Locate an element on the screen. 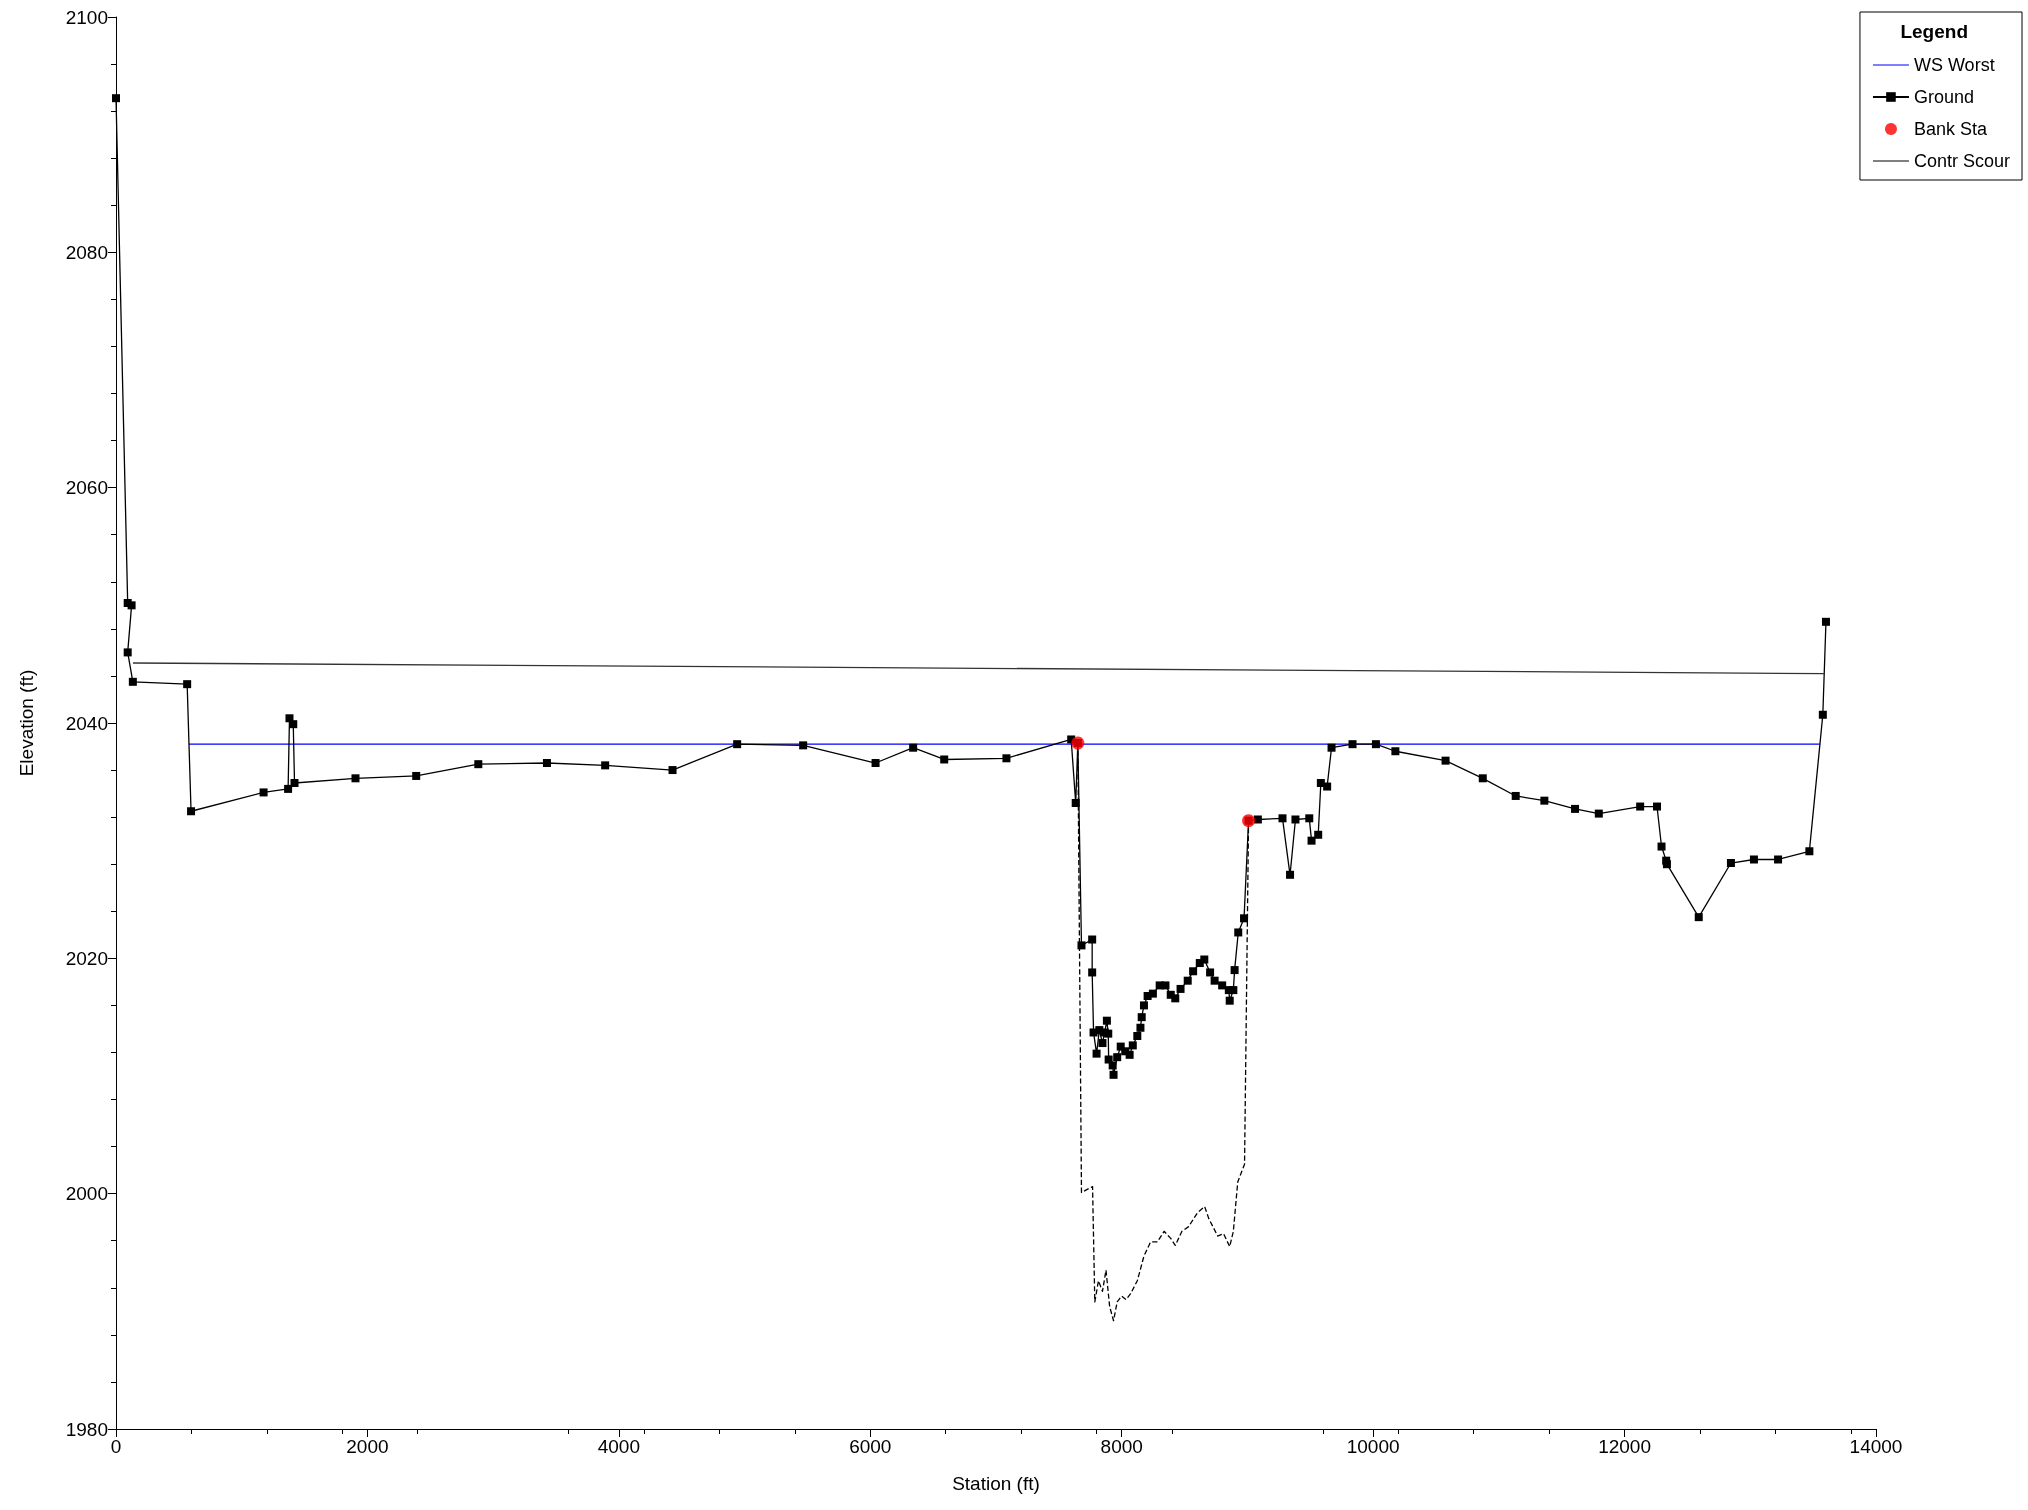 The width and height of the screenshot is (2028, 1510). y-tick-label: 2060 is located at coordinates (86, 488).